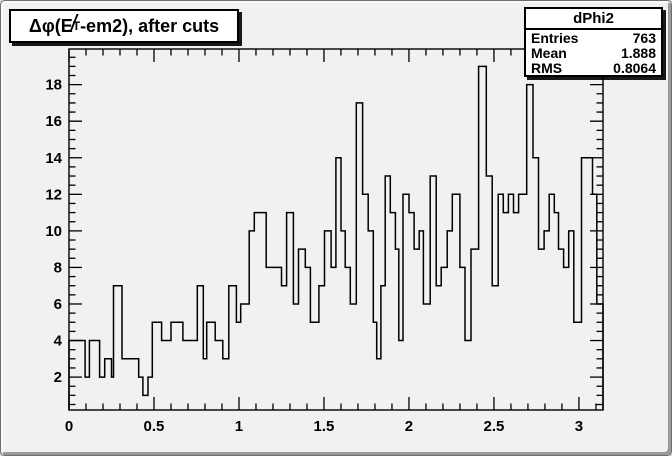  What do you see at coordinates (76, 26) in the screenshot?
I see `title-text-subscript: T` at bounding box center [76, 26].